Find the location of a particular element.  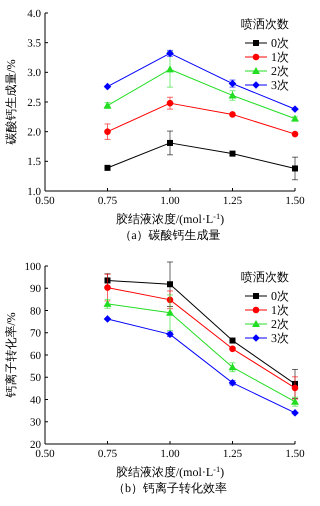

y-tick-label: 90 is located at coordinates (36, 289).